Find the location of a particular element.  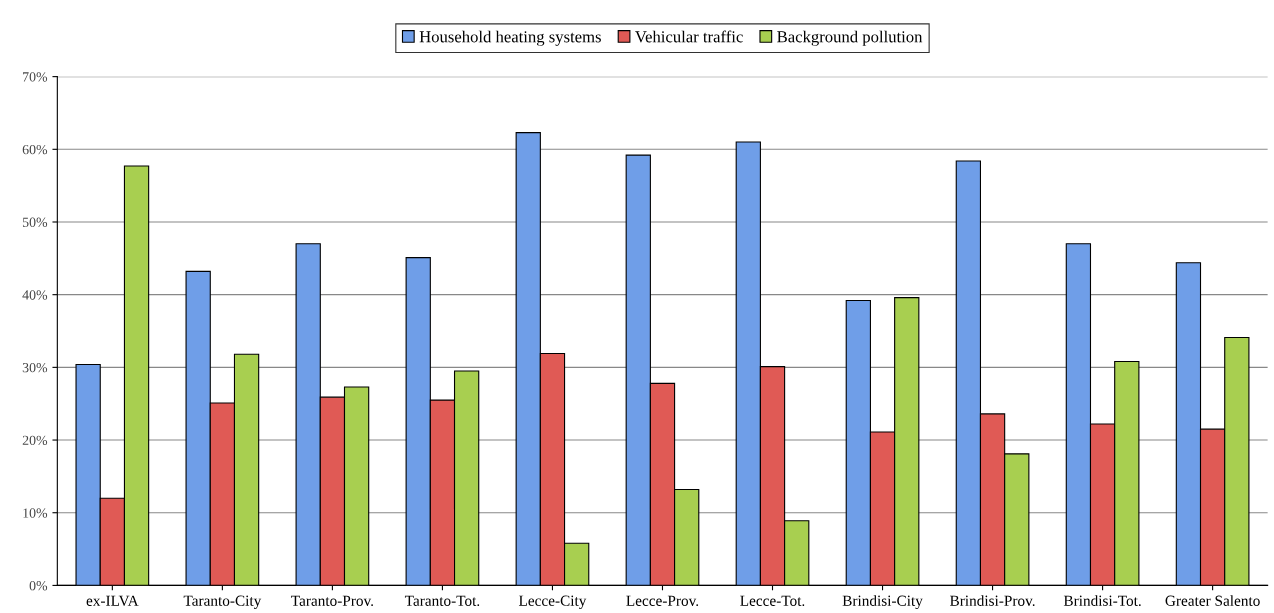

y-tick-label: 30% is located at coordinates (35, 367).